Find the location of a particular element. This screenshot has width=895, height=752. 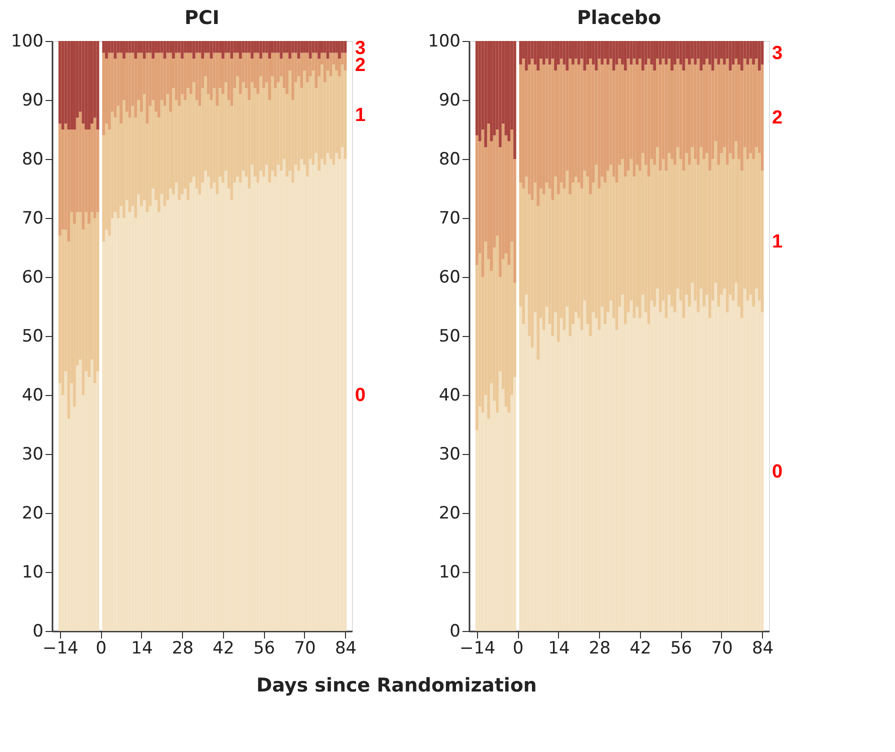

y-tick-label: 60 is located at coordinates (449, 278).